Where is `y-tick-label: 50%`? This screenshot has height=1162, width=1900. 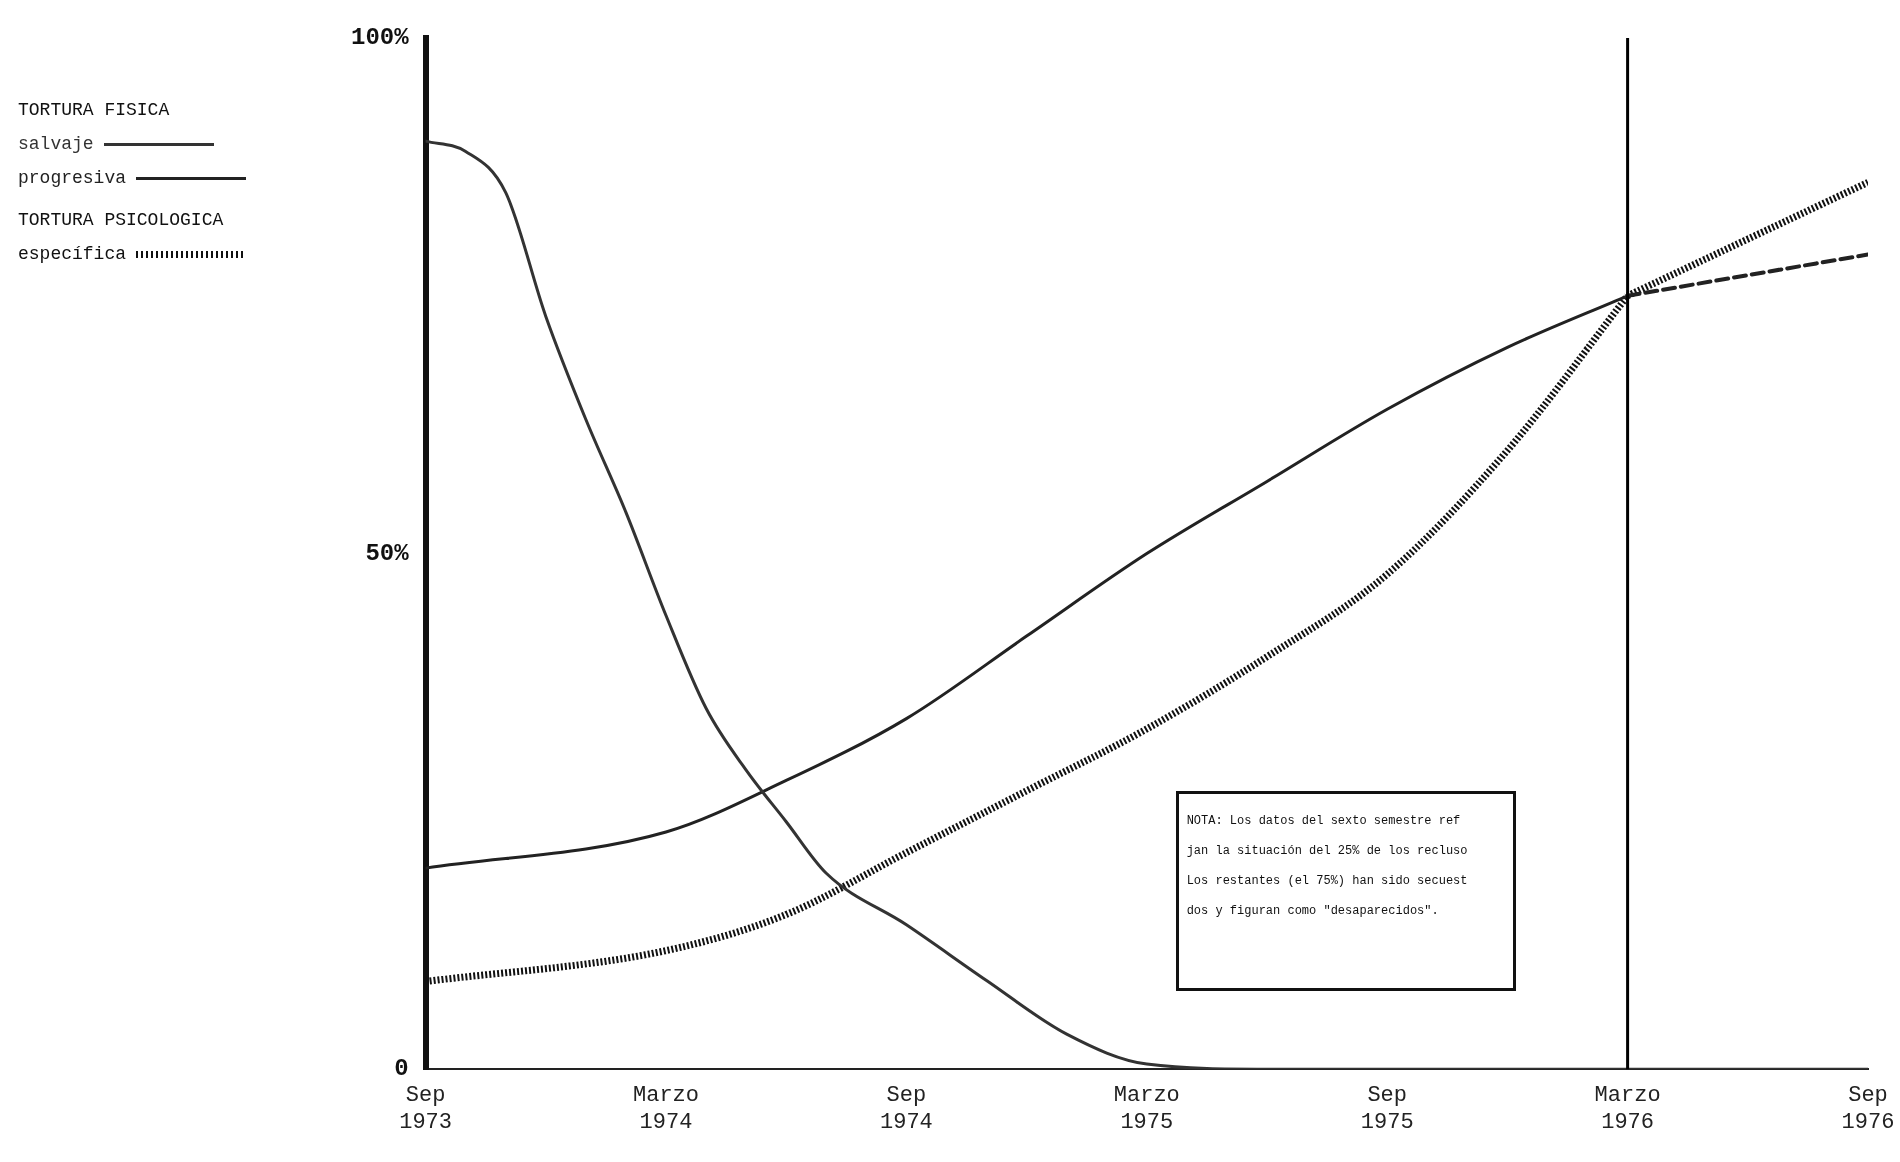 y-tick-label: 50% is located at coordinates (387, 553).